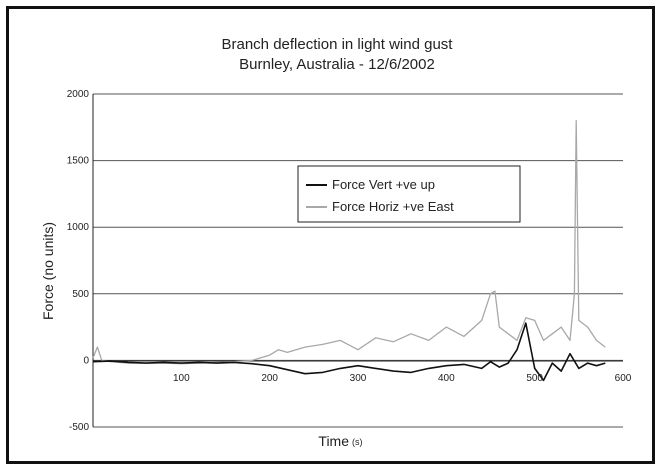 This screenshot has width=665, height=474. I want to click on chart-subtitle: Burnley, Australia - 12/6/2002, so click(337, 64).